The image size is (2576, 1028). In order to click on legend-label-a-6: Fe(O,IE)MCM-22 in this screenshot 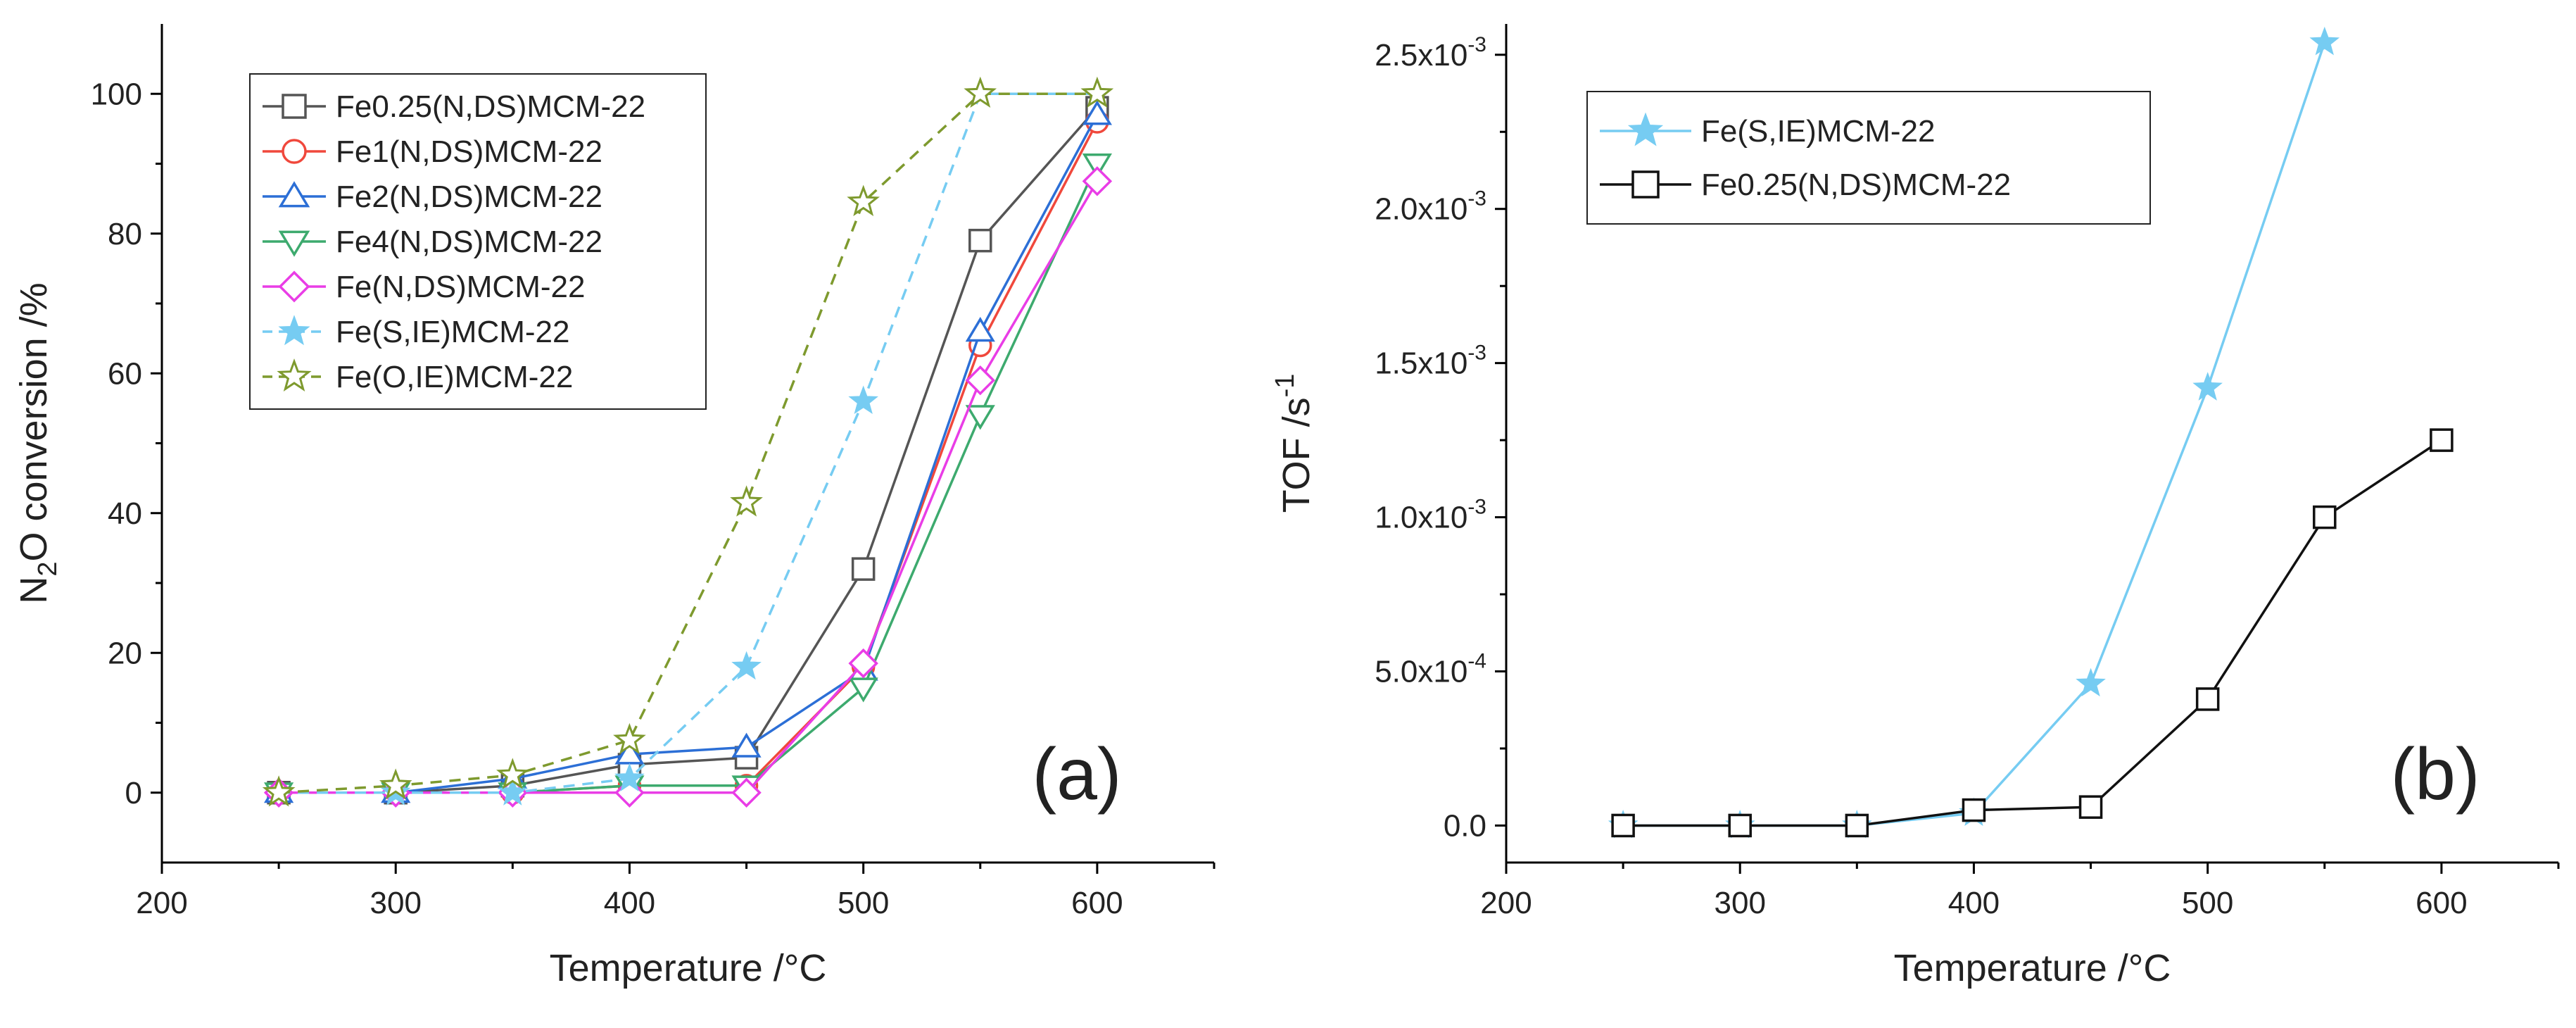, I will do `click(454, 377)`.